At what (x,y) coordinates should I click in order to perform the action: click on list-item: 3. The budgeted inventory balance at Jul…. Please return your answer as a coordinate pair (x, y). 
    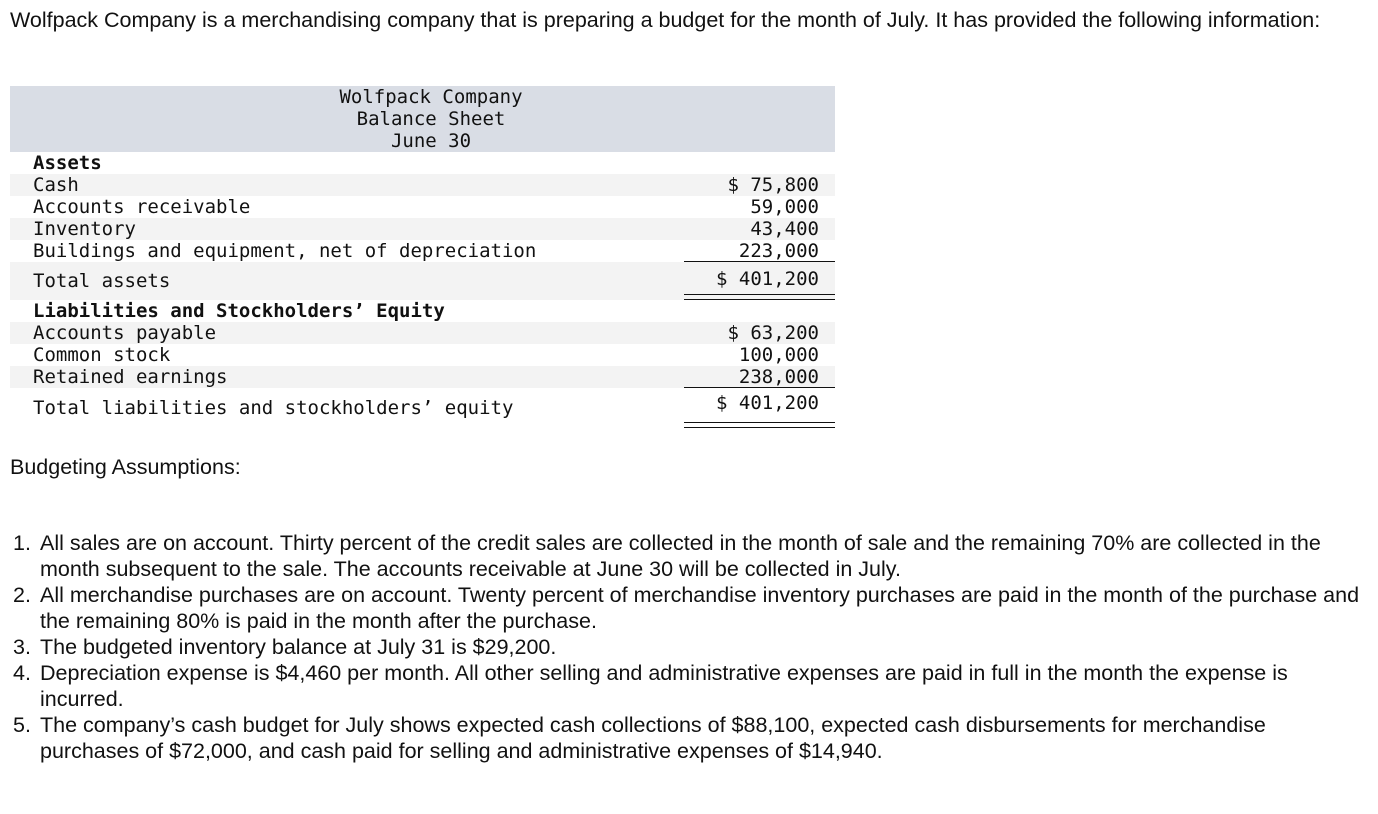
    Looking at the image, I should click on (685, 647).